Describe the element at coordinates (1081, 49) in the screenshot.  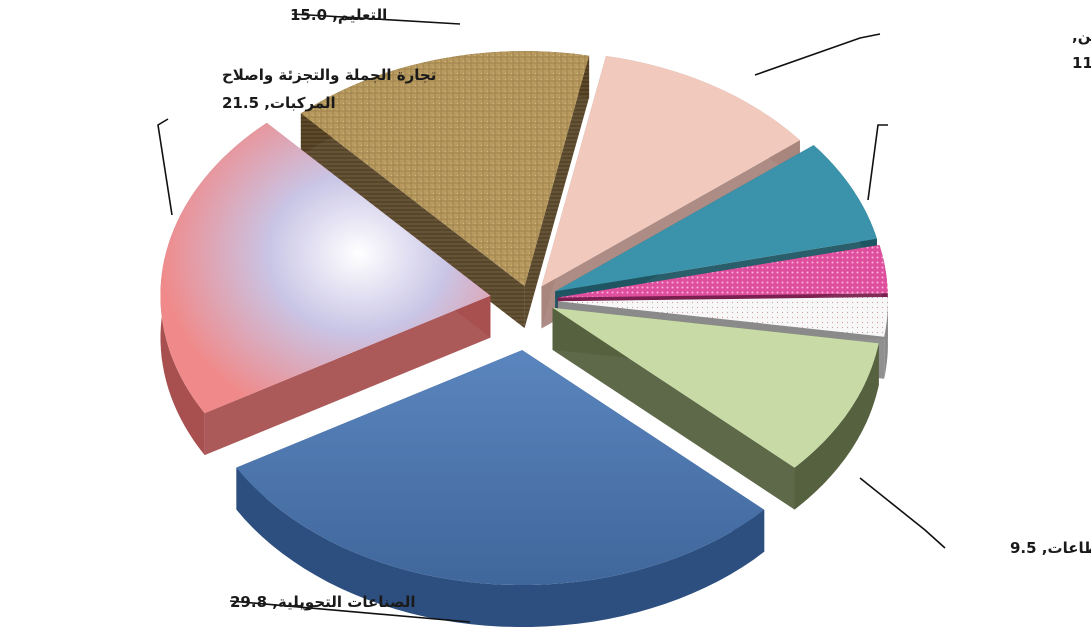
I see `data-label-5: الأنشطة المالية وأنشطة التأمين, 11.2` at that location.